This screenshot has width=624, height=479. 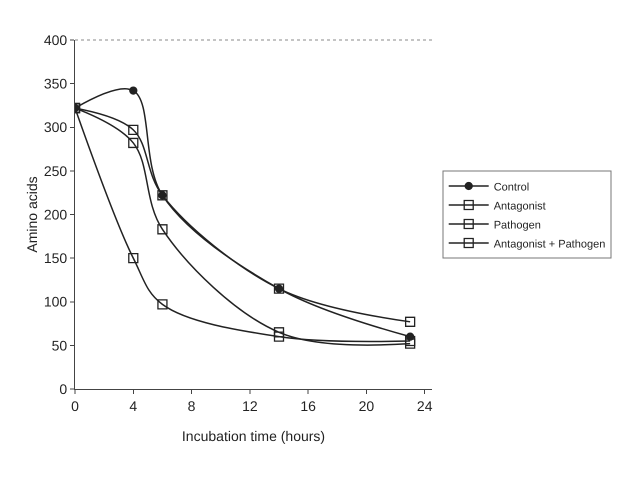 What do you see at coordinates (254, 436) in the screenshot?
I see `x-axis-title: Incubation time (hours)` at bounding box center [254, 436].